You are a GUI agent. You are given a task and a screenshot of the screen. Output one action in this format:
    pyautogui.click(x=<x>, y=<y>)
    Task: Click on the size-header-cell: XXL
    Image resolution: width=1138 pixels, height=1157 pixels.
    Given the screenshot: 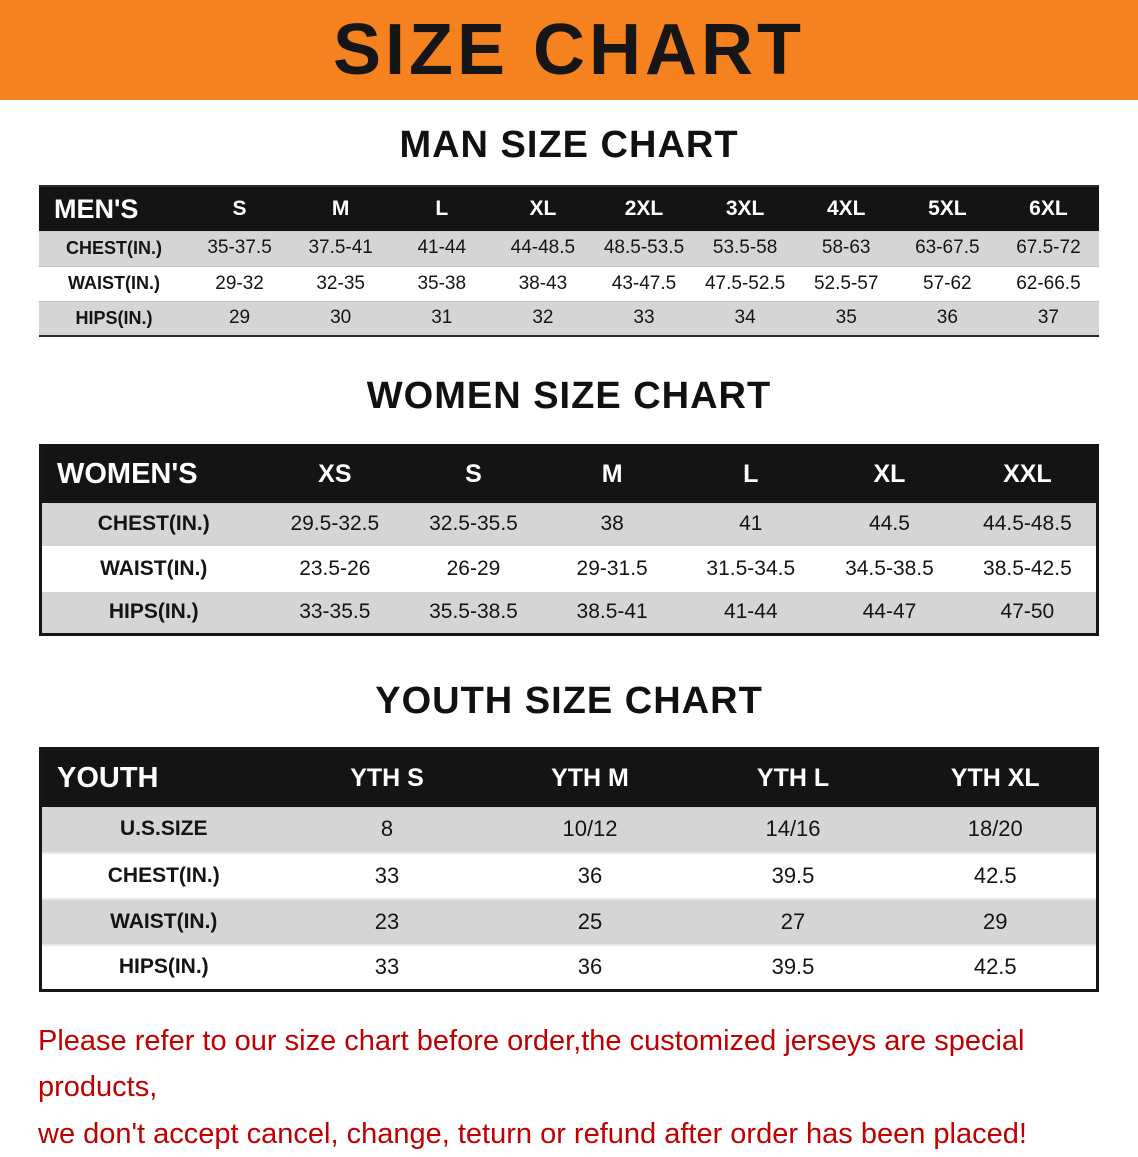 What is the action you would take?
    pyautogui.click(x=1028, y=474)
    